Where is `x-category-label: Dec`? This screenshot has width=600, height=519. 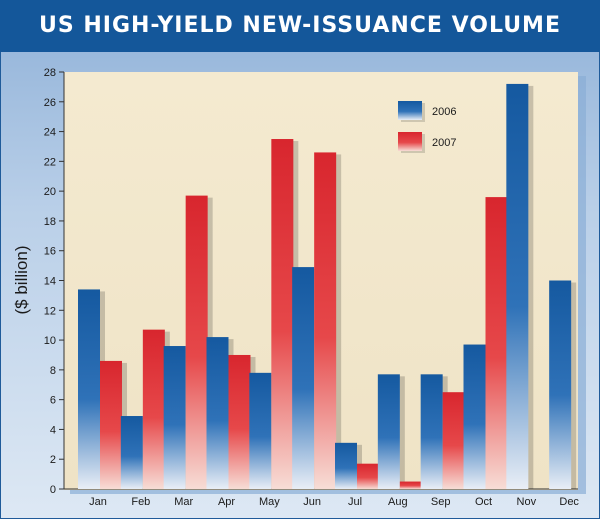
x-category-label: Dec is located at coordinates (569, 502).